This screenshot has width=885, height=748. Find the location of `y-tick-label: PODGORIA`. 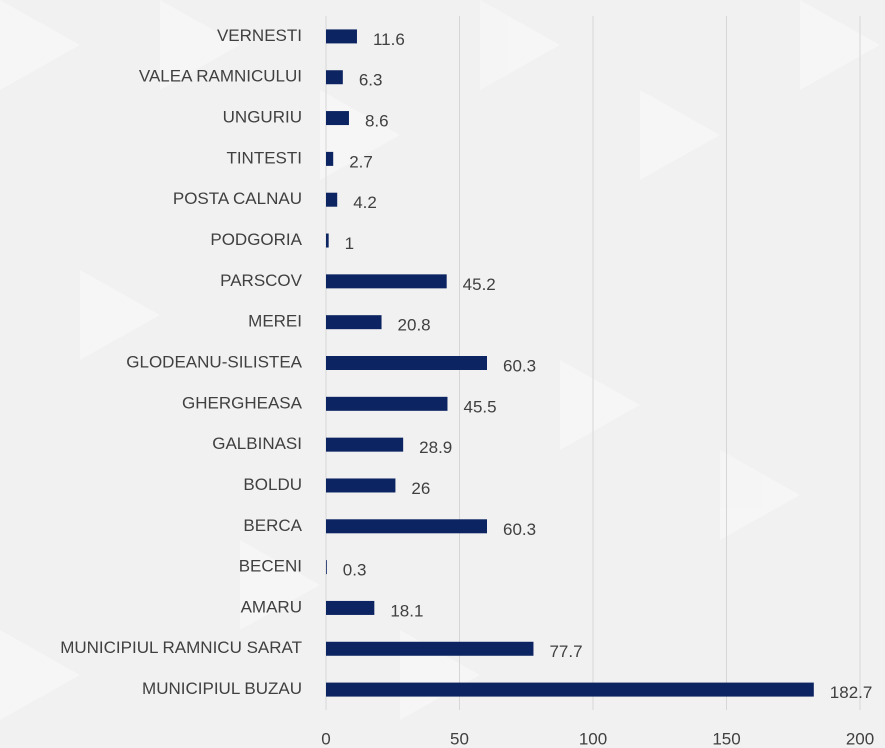

y-tick-label: PODGORIA is located at coordinates (256, 239).